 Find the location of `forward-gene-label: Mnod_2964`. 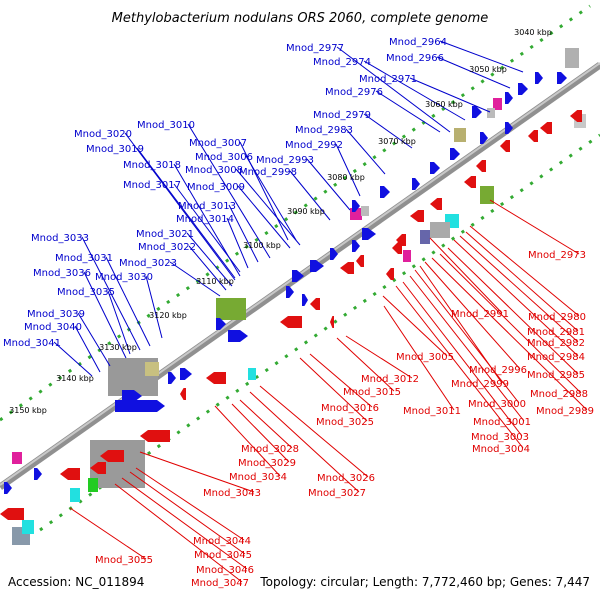

forward-gene-label: Mnod_2964 is located at coordinates (418, 42).